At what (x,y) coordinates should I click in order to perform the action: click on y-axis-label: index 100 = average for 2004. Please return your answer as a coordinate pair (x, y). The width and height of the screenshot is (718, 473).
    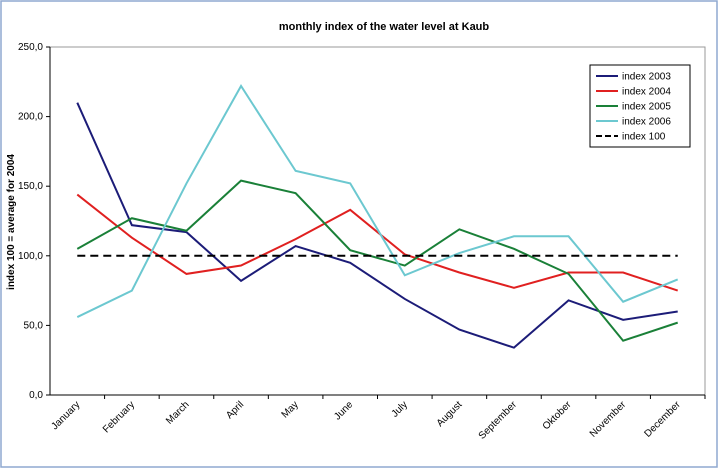
    Looking at the image, I should click on (11, 222).